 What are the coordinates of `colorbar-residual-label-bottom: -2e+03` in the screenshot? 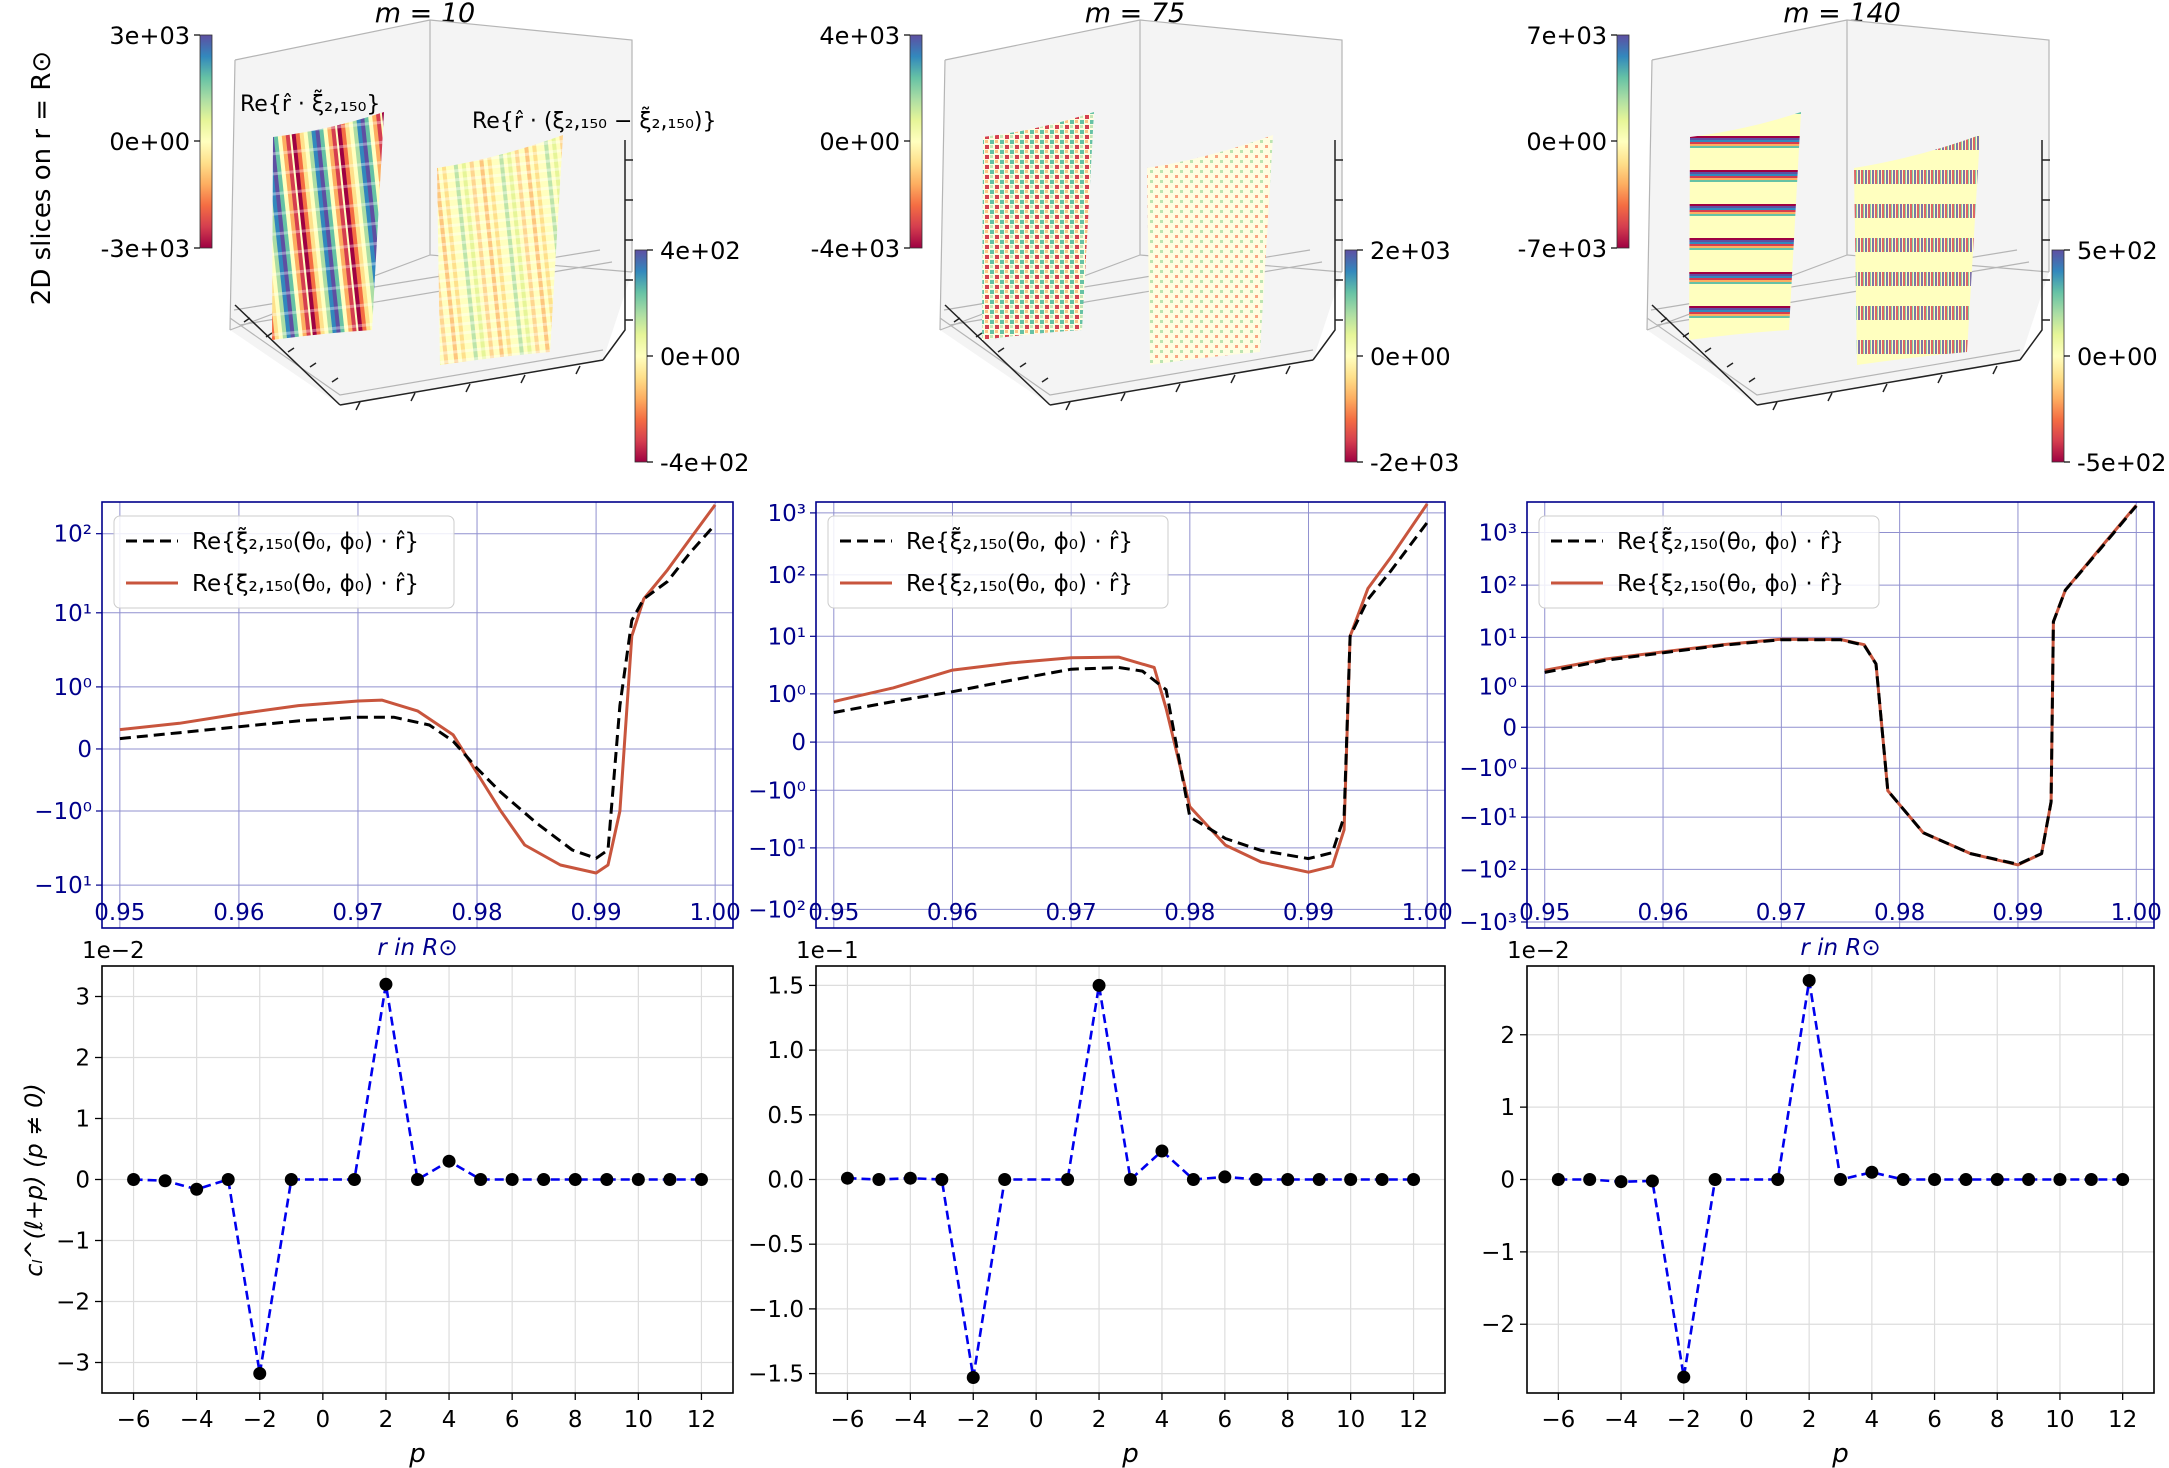 It's located at (1414, 463).